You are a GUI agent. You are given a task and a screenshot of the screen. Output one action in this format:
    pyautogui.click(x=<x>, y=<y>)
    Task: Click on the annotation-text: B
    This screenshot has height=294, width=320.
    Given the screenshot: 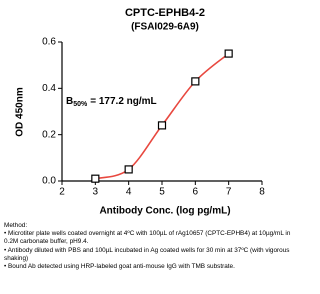 What is the action you would take?
    pyautogui.click(x=69, y=101)
    